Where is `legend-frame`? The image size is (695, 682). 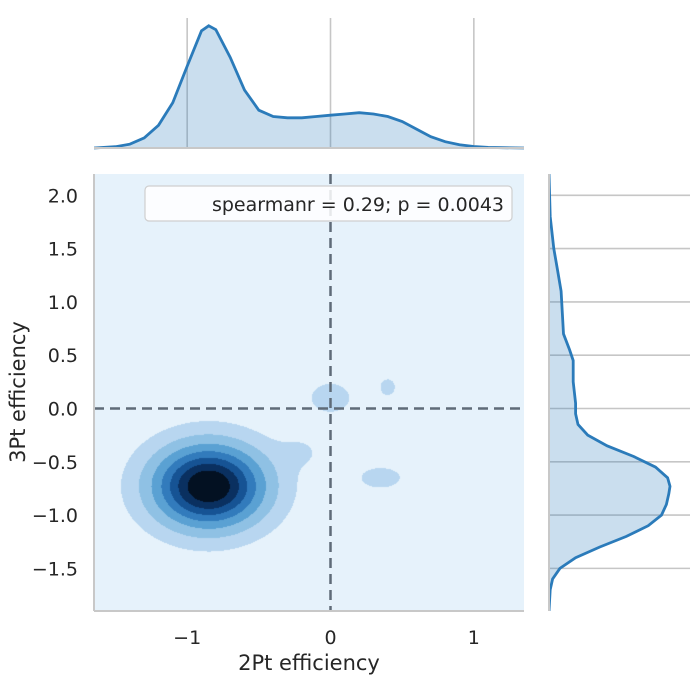
legend-frame is located at coordinates (328, 203).